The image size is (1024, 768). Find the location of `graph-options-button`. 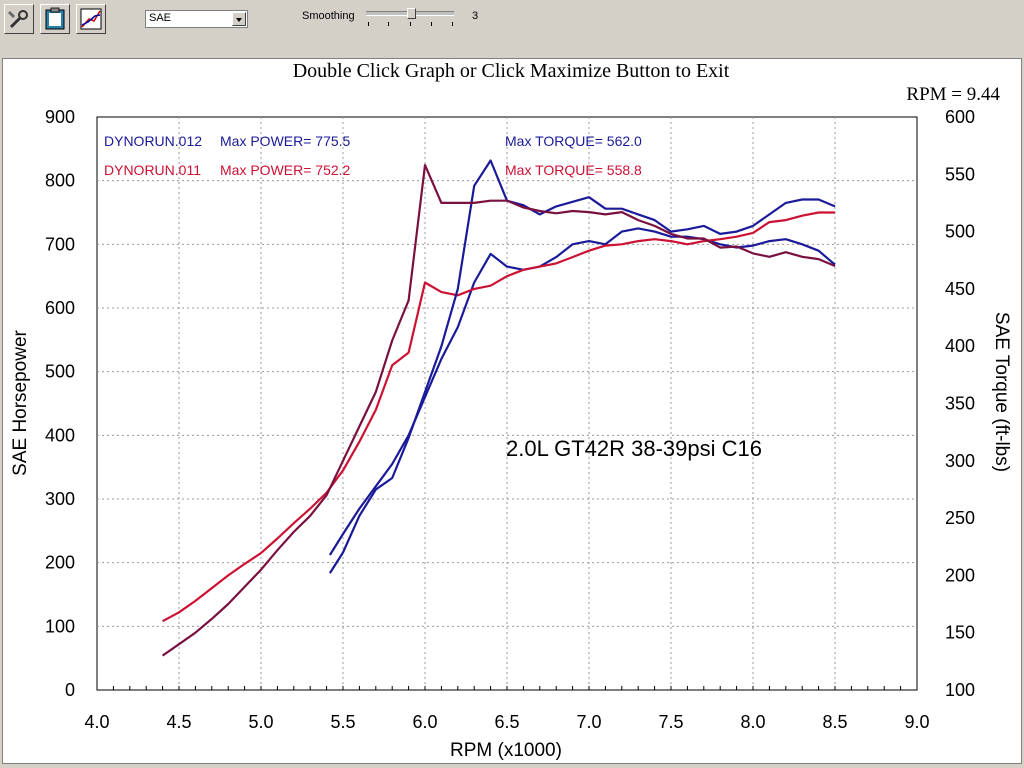

graph-options-button is located at coordinates (91, 19).